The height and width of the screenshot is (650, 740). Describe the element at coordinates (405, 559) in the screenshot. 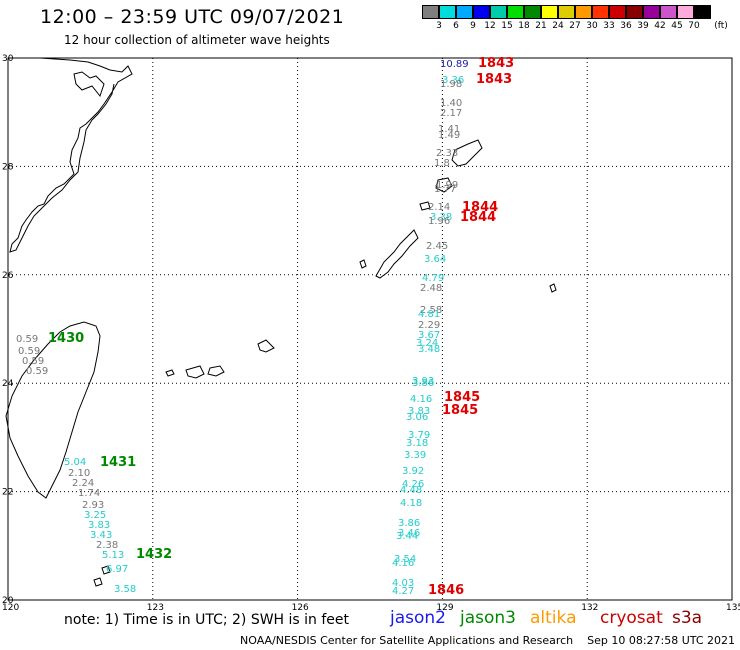

I see `wave-height-label: 3.54` at that location.